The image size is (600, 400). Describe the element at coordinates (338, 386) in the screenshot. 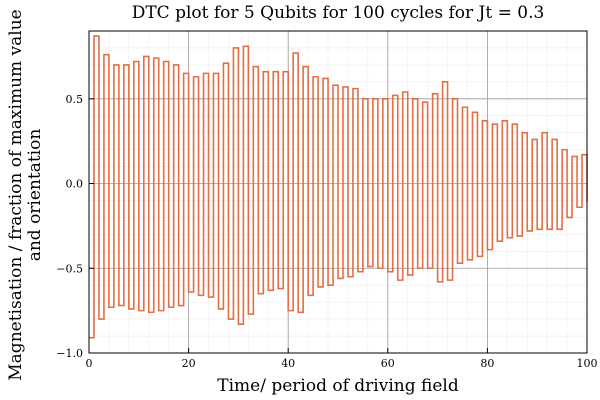

I see `x-axis-label: Time/ period of driving field` at that location.